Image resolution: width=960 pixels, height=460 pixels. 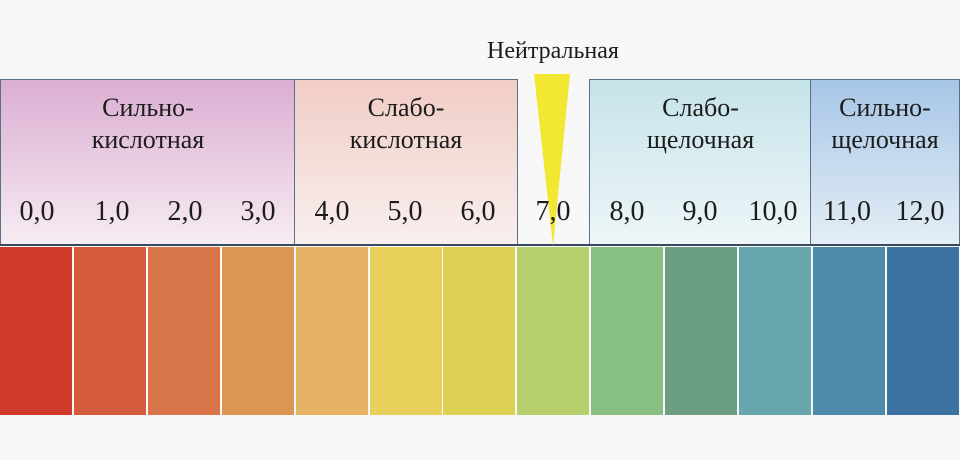 What do you see at coordinates (406, 162) in the screenshot?
I see `zone-weak-acid: Слабо-кислотная` at bounding box center [406, 162].